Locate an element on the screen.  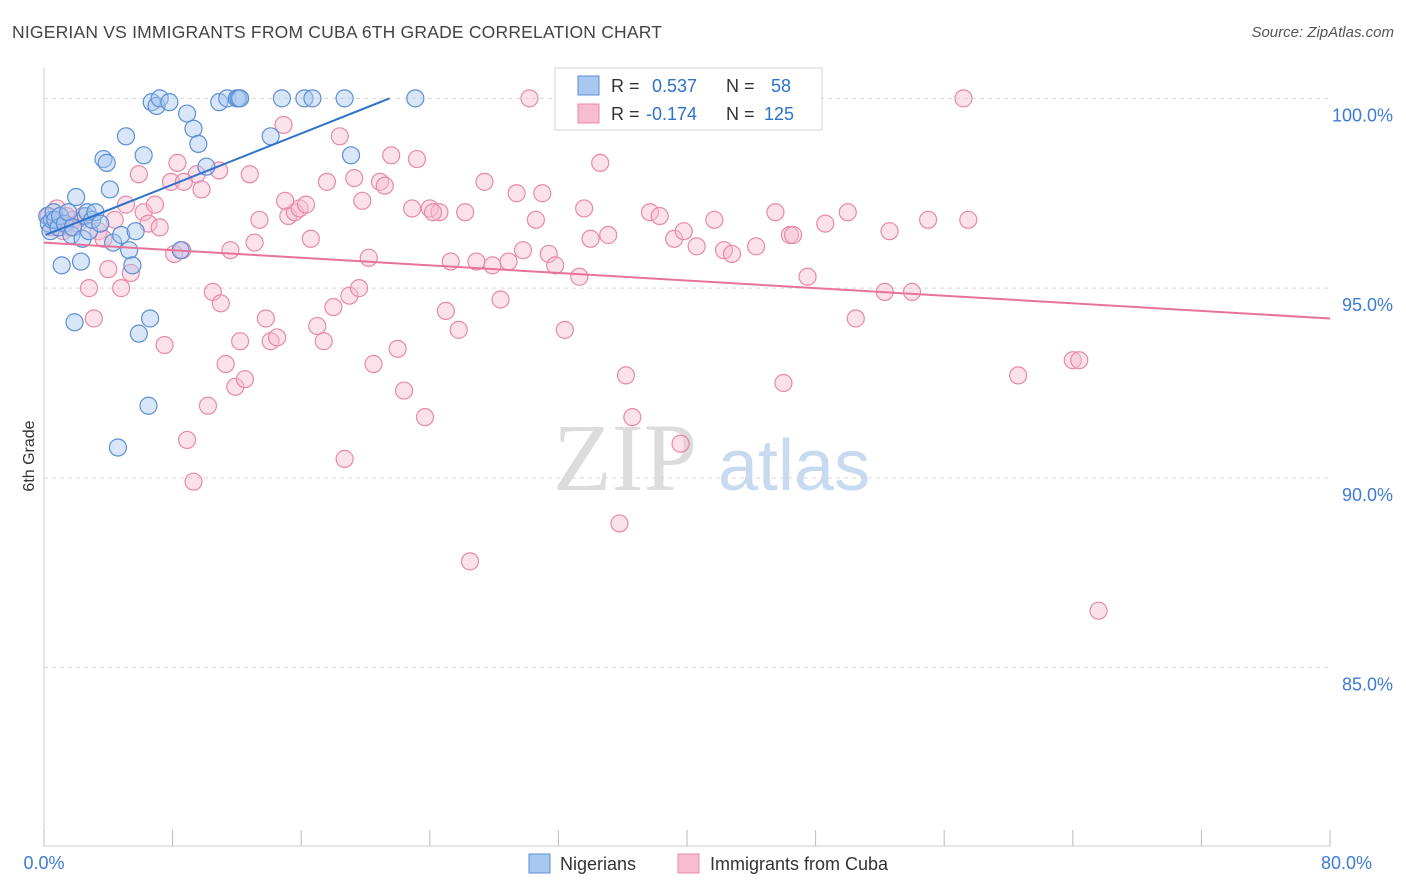
legend-label-cuba: Immigrants from Cuba is located at coordinates (799, 864).